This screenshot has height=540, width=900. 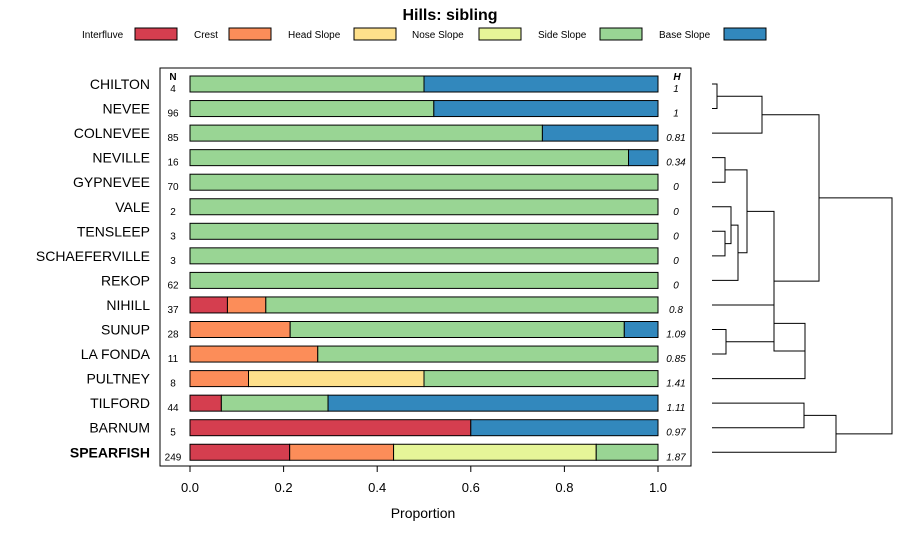 What do you see at coordinates (250, 34) in the screenshot?
I see `legend-swatch-crest` at bounding box center [250, 34].